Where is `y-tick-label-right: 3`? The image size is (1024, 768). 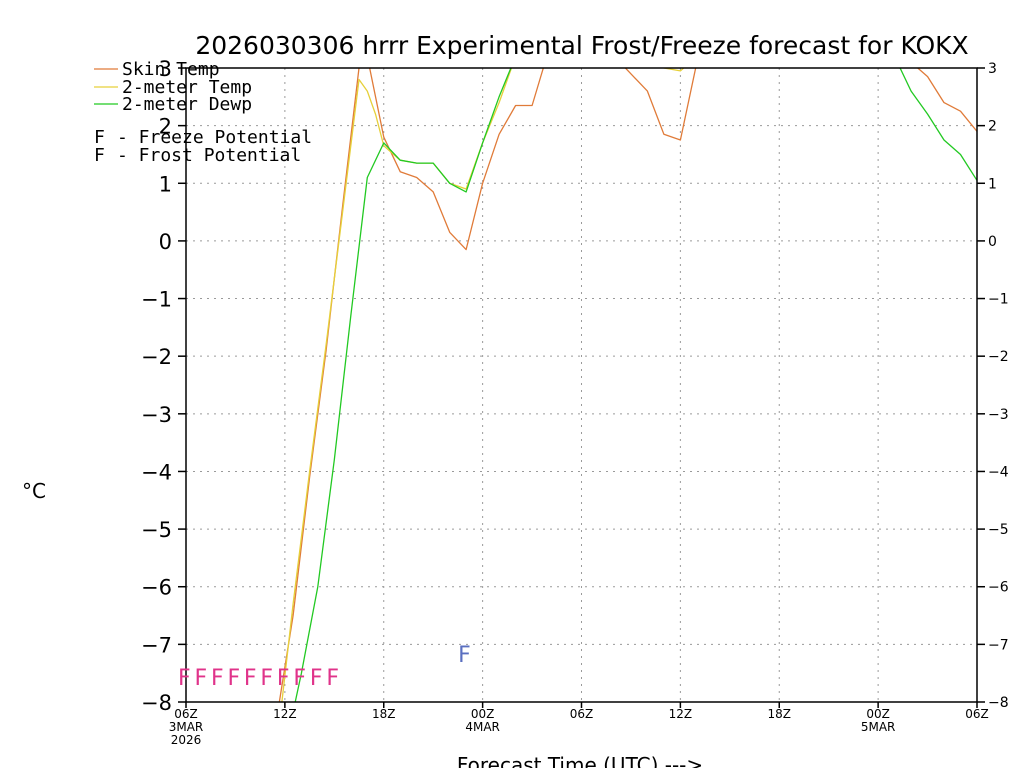
y-tick-label-right: 3 is located at coordinates (992, 69).